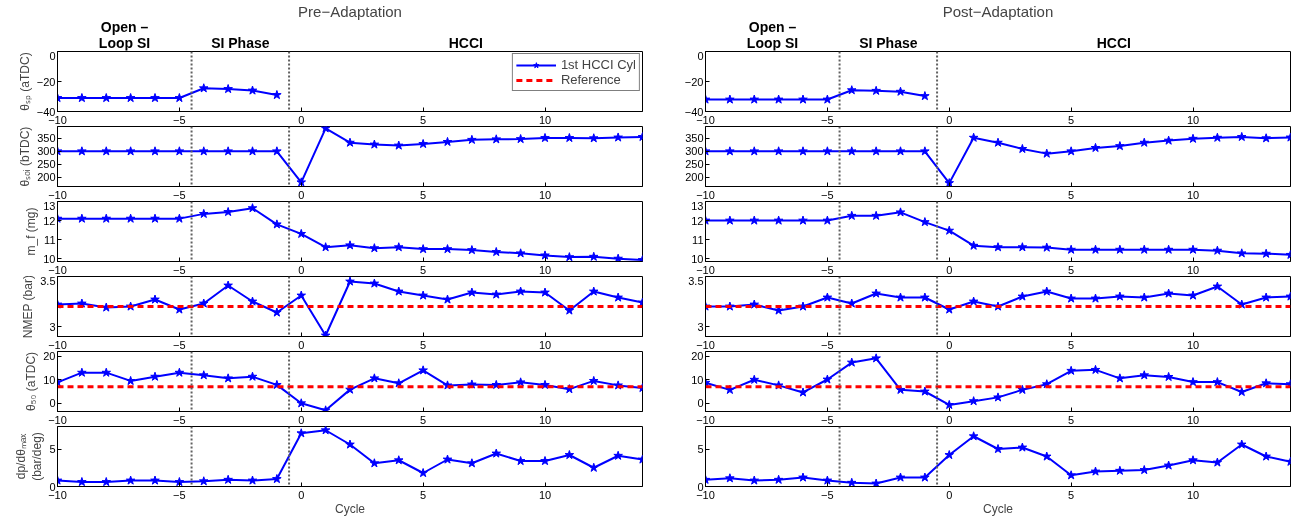 This screenshot has height=524, width=1294. Describe the element at coordinates (772, 34) in the screenshot. I see `text: Open – Loop SI` at that location.